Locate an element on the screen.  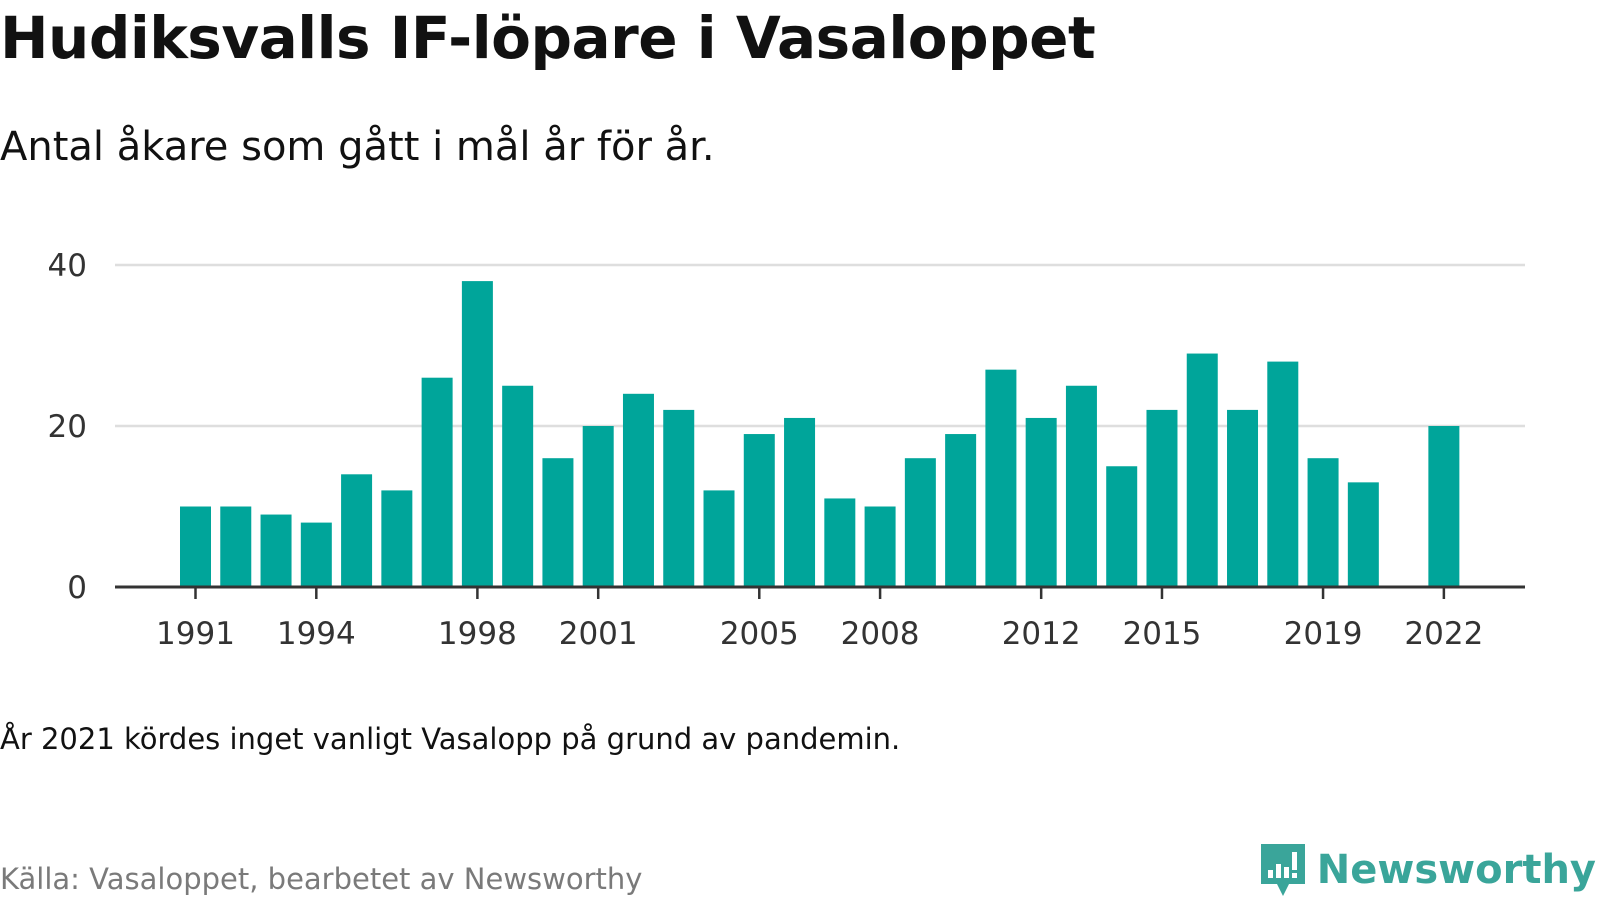
x-tick-label: 2001 is located at coordinates (598, 634).